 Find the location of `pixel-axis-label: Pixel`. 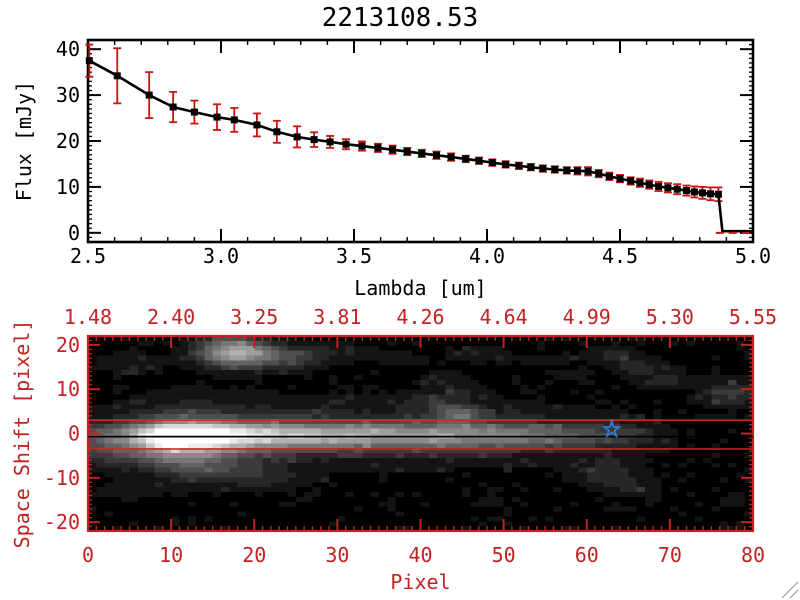

pixel-axis-label: Pixel is located at coordinates (420, 582).